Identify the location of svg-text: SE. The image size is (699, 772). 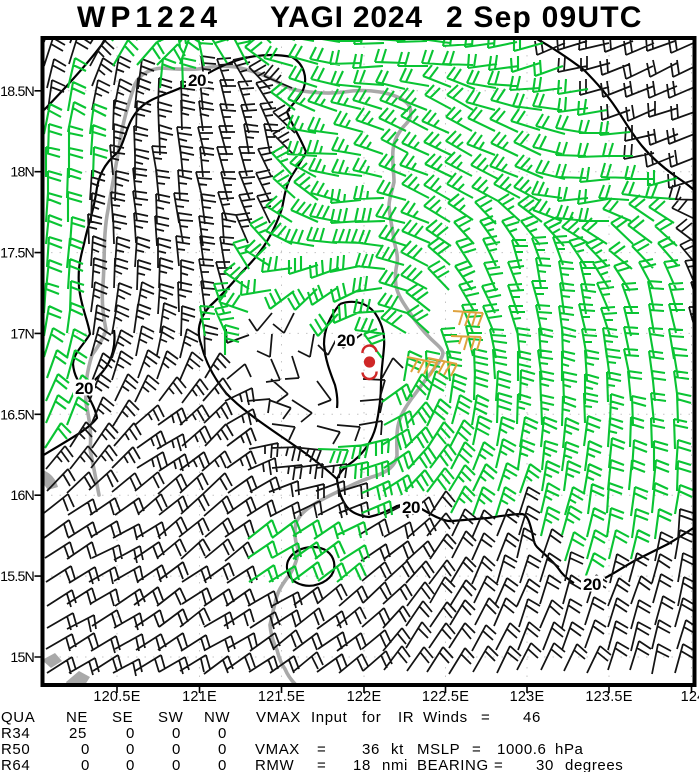
(122, 717).